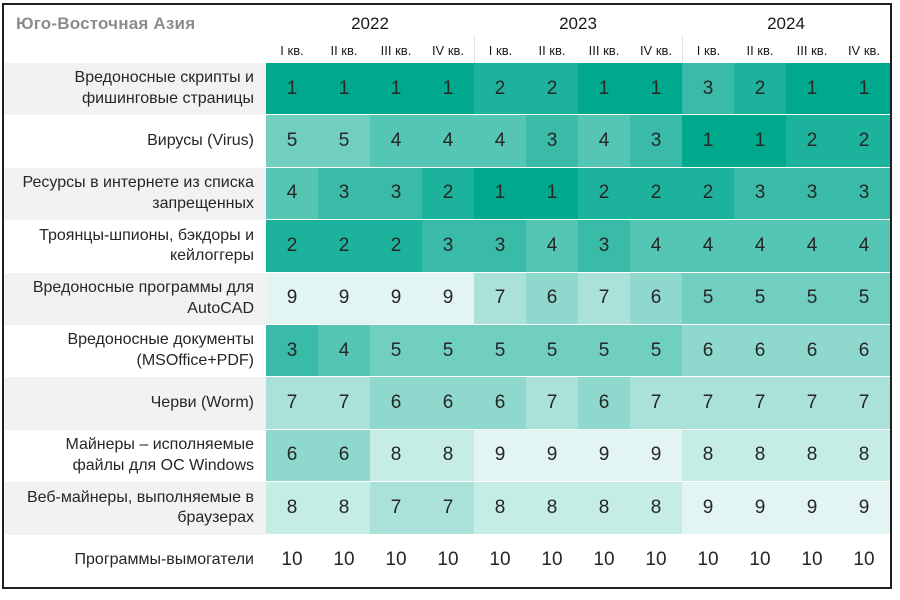  What do you see at coordinates (370, 23) in the screenshot?
I see `year-header-2022: 2022` at bounding box center [370, 23].